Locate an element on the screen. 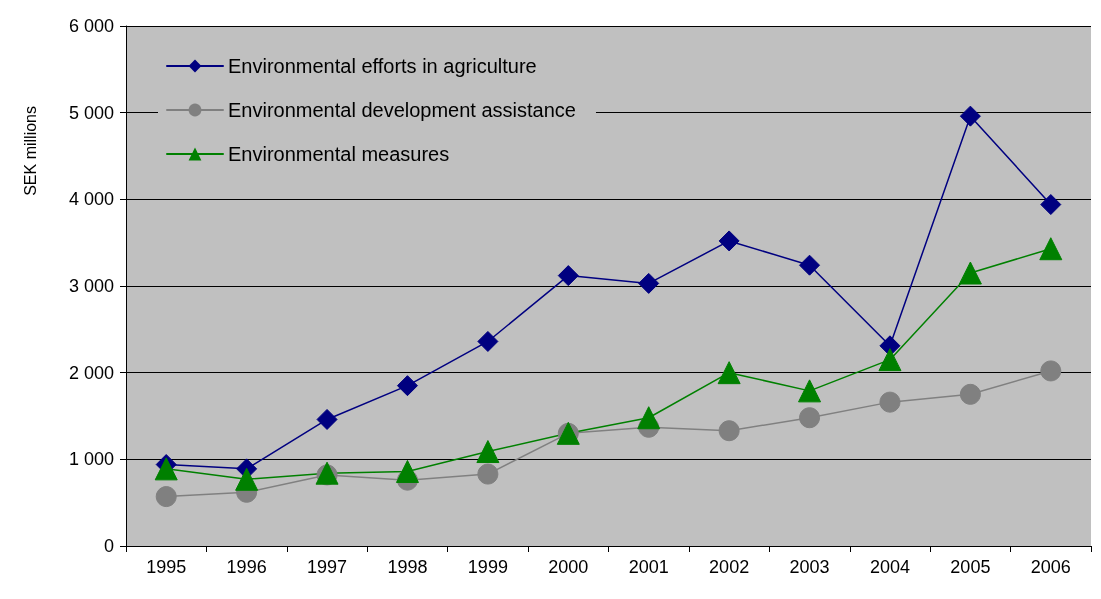 Image resolution: width=1101 pixels, height=599 pixels. legend-label: Environmental efforts in agriculture is located at coordinates (382, 66).